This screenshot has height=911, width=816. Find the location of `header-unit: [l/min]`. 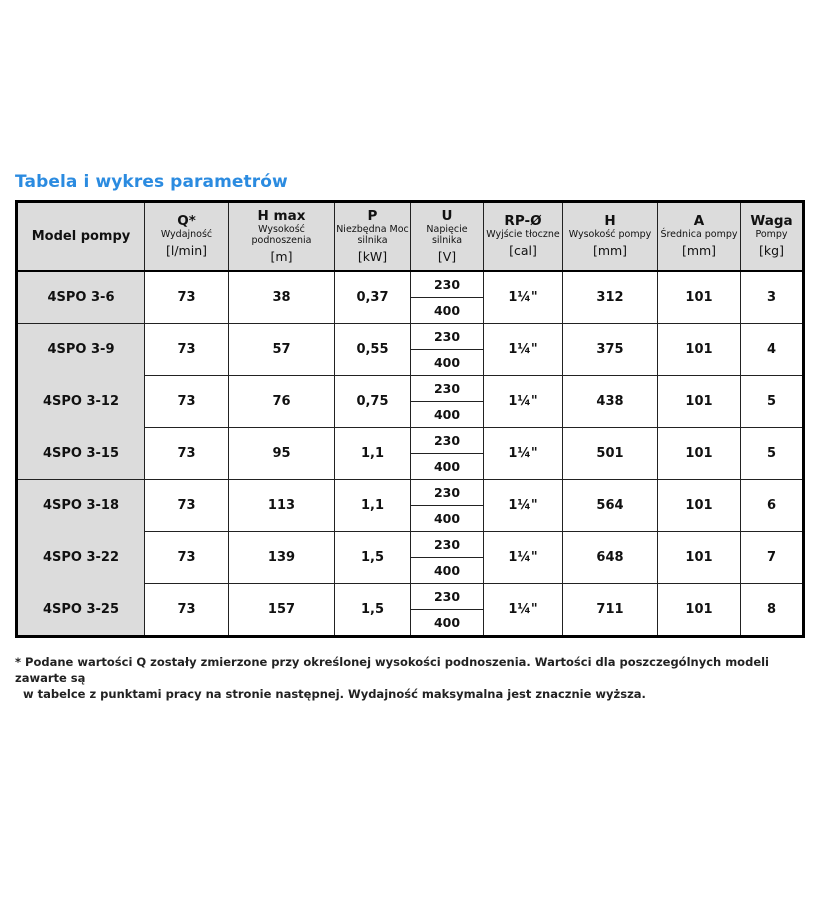

header-unit: [l/min] is located at coordinates (186, 250).